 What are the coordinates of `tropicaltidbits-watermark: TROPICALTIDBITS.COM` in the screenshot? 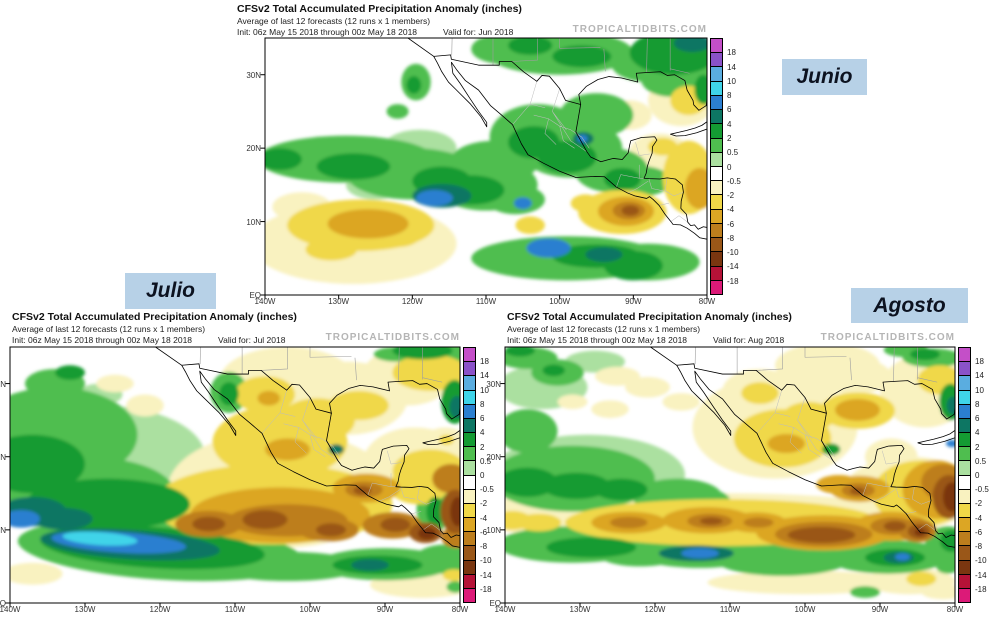 It's located at (887, 337).